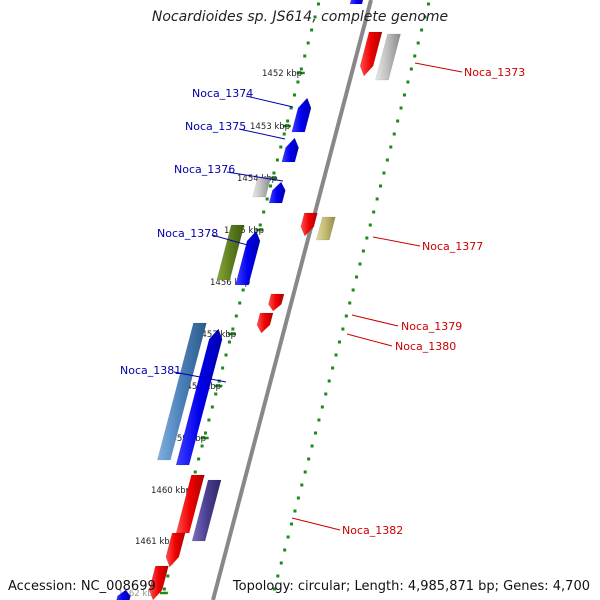 This screenshot has width=600, height=600. Describe the element at coordinates (206, 510) in the screenshot. I see `gene-noca-1382-slate` at that location.